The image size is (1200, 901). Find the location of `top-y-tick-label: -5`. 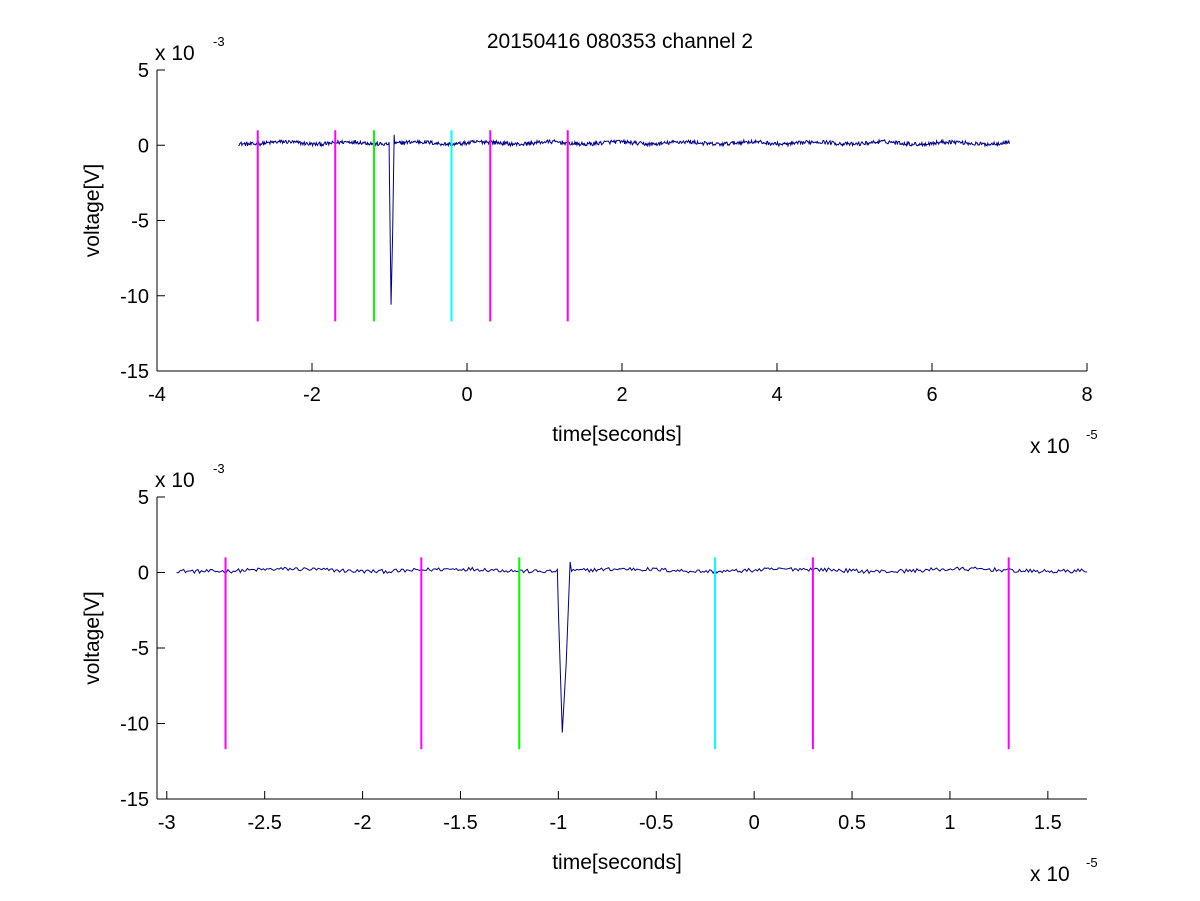

top-y-tick-label: -5 is located at coordinates (140, 222).